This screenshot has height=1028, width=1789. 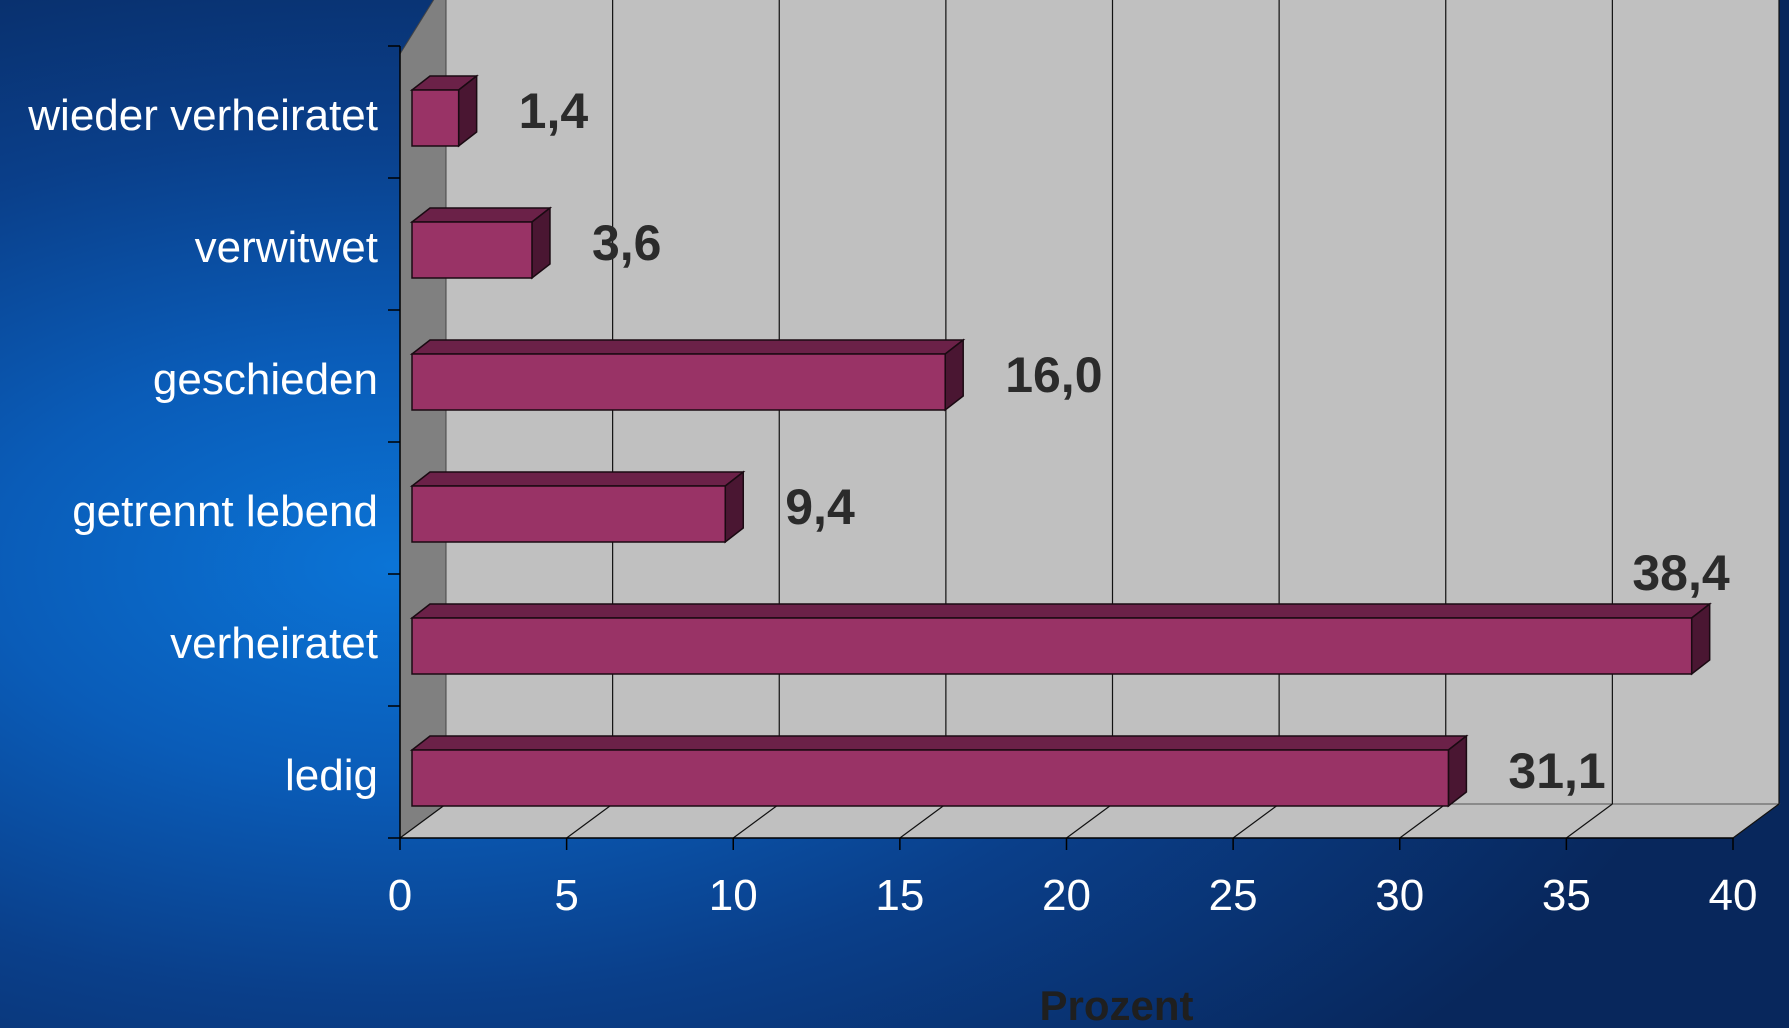 I want to click on bar-ledig, so click(x=939, y=771).